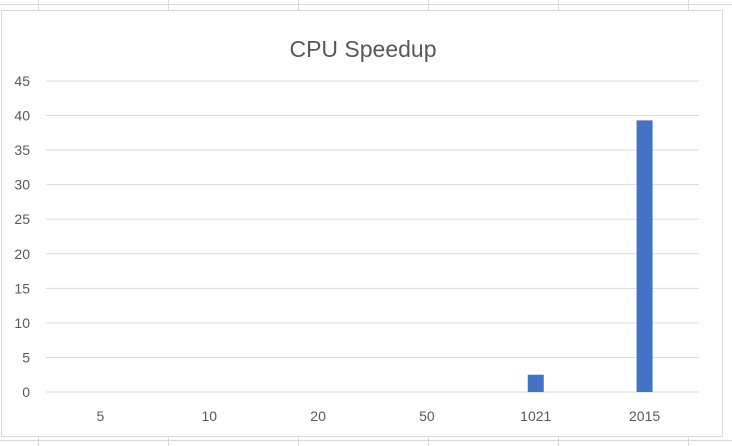 The image size is (732, 446). I want to click on y-tick-label: 15, so click(22, 288).